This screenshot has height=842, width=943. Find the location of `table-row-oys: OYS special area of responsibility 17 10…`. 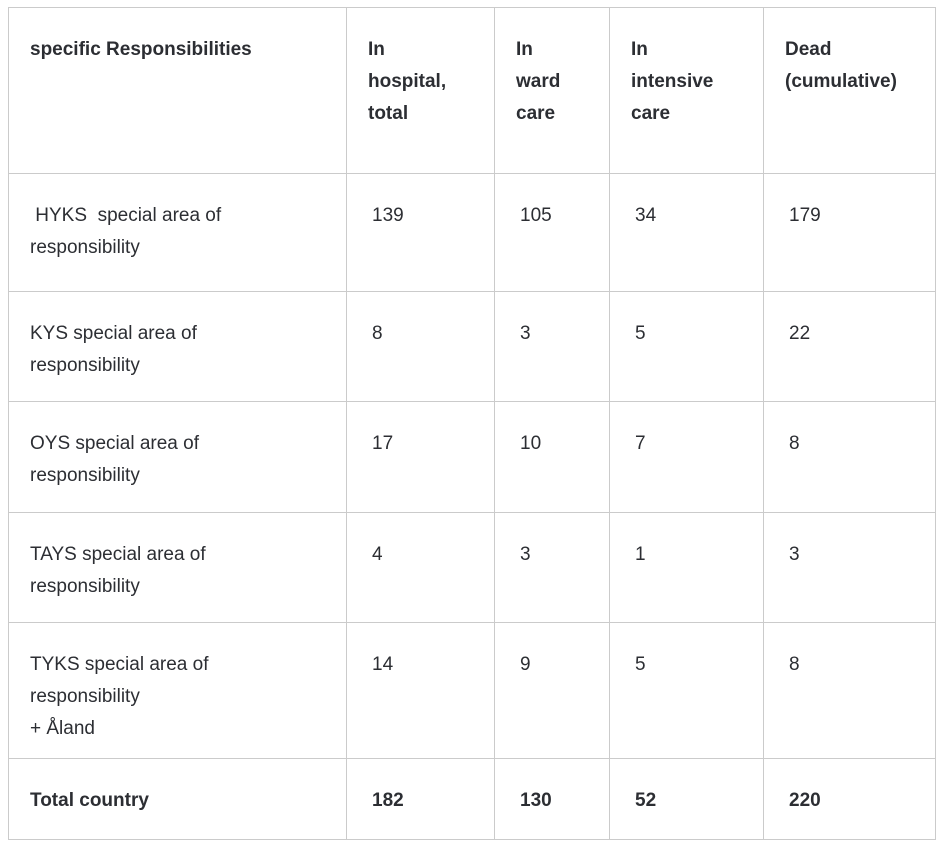

table-row-oys: OYS special area of responsibility 17 10… is located at coordinates (472, 457).